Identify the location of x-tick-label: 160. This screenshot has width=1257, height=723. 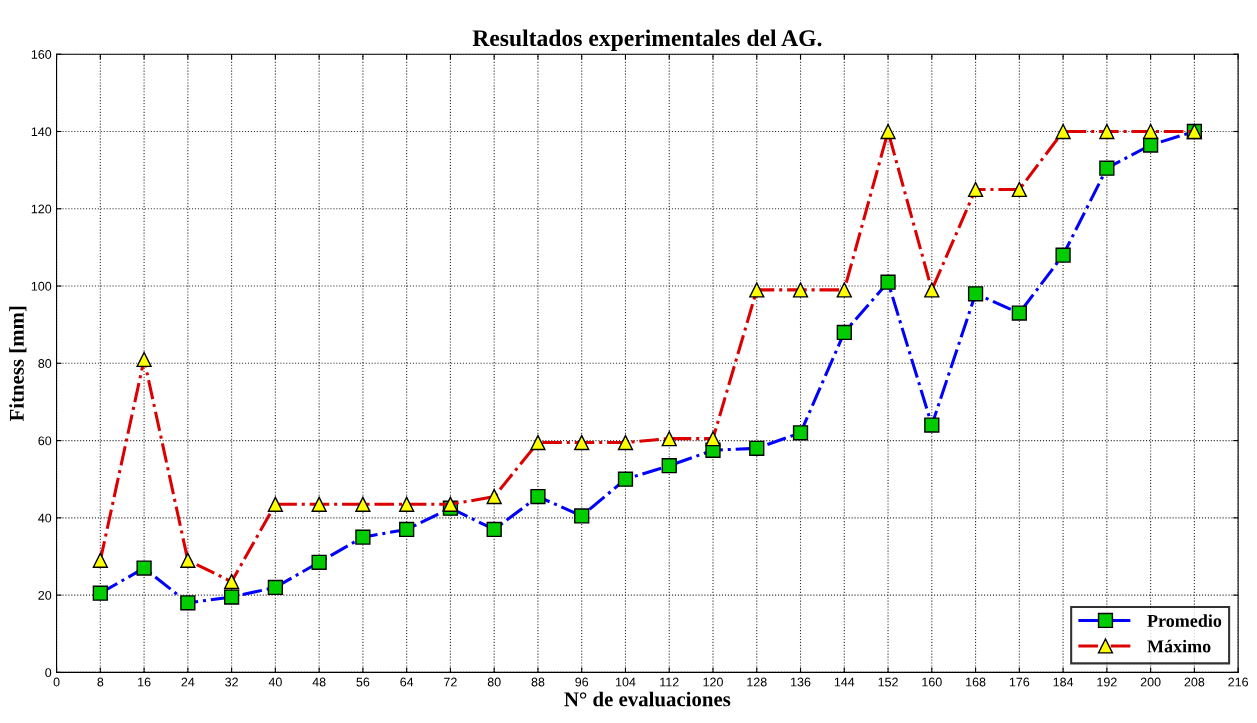
(932, 682).